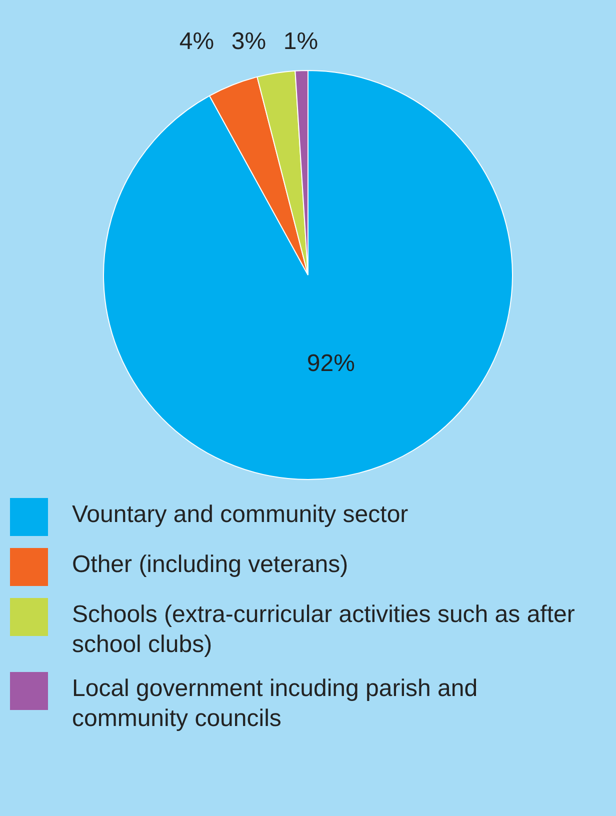  What do you see at coordinates (210, 565) in the screenshot?
I see `legend-label: Other (including veterans)` at bounding box center [210, 565].